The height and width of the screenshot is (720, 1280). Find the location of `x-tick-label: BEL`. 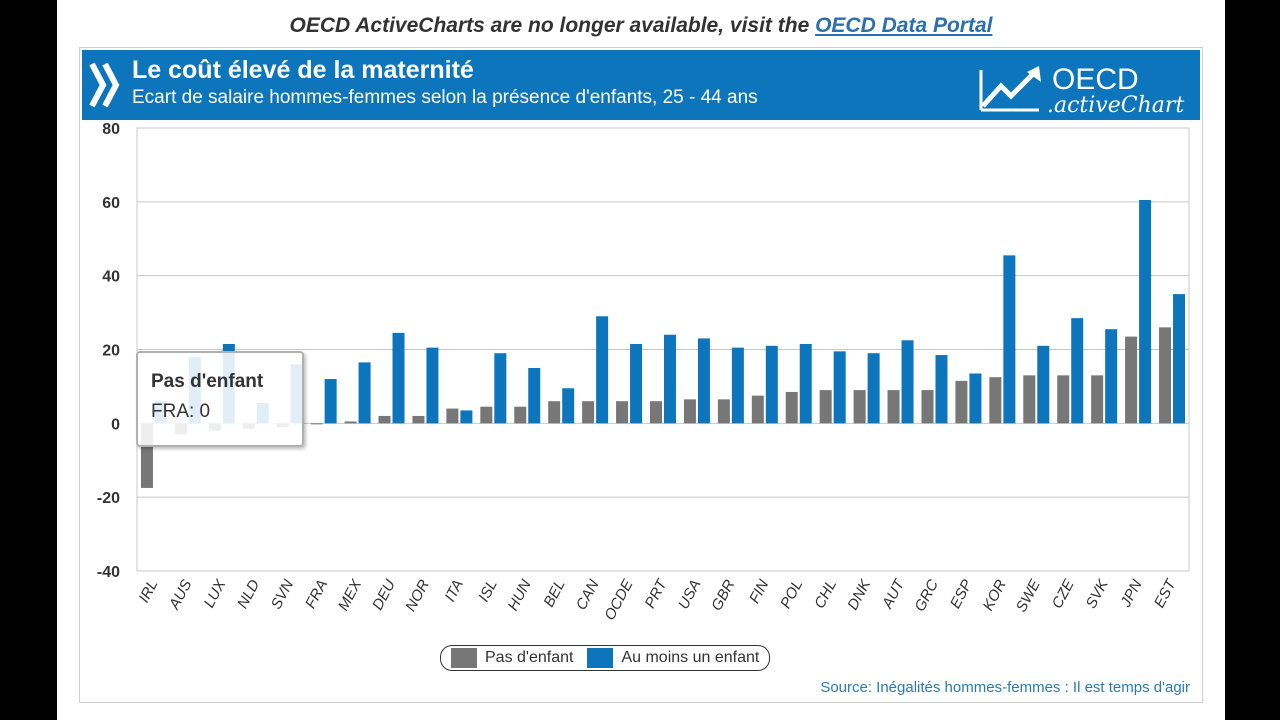

x-tick-label: BEL is located at coordinates (554, 593).